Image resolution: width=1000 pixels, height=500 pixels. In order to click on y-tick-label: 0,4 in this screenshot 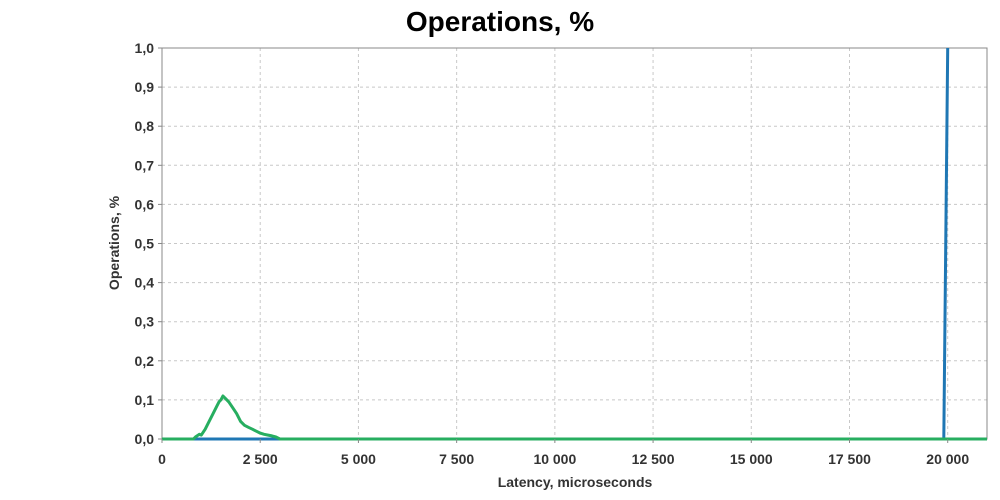, I will do `click(145, 283)`.